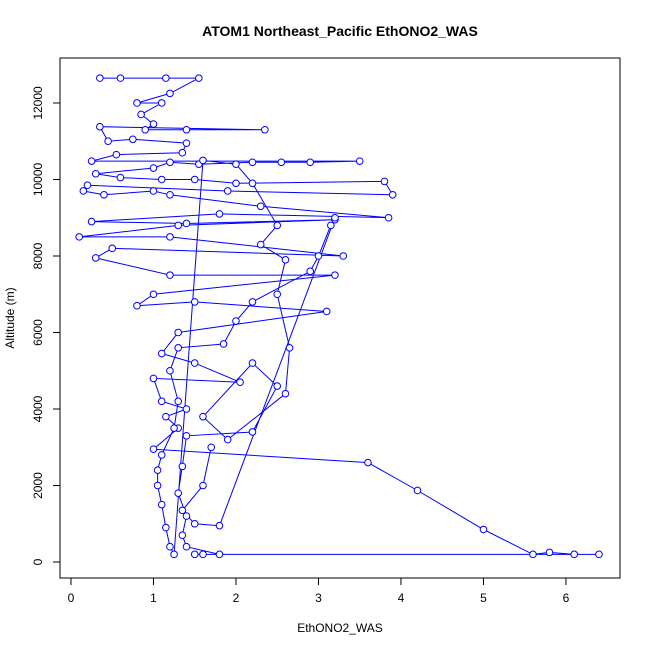  What do you see at coordinates (401, 598) in the screenshot?
I see `x-tick-label: 4` at bounding box center [401, 598].